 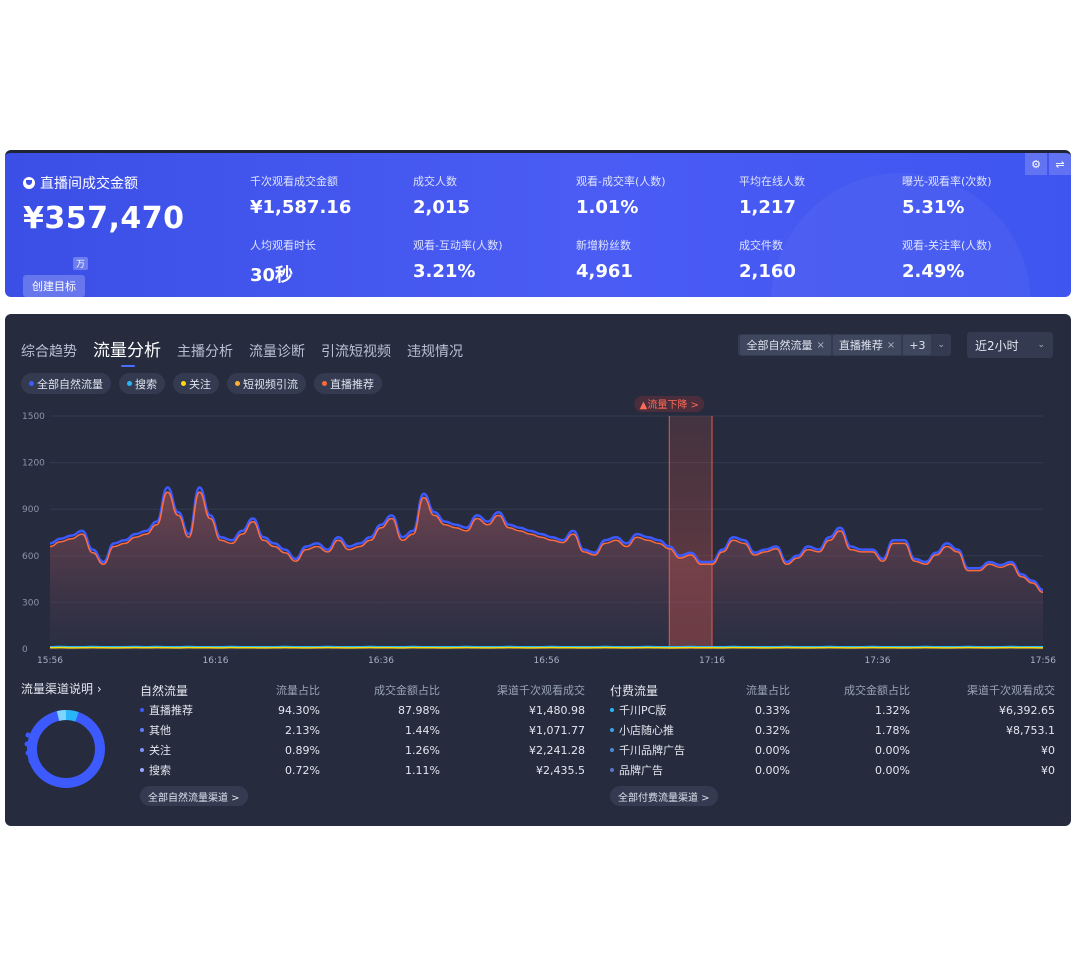 I want to click on kpi-value: 4,961, so click(x=604, y=271).